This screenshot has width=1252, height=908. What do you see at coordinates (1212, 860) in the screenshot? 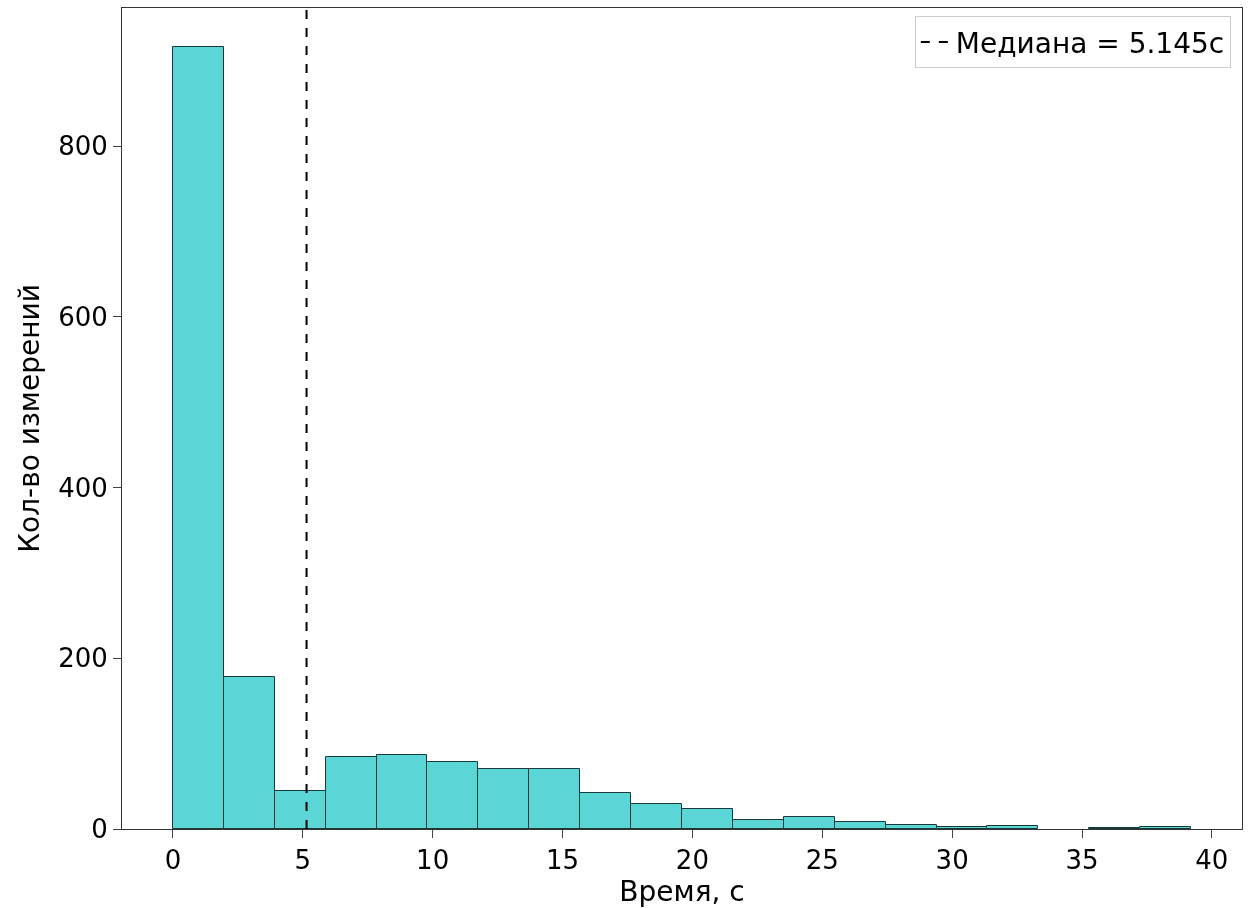
I see `x-tick-label: 40` at bounding box center [1212, 860].